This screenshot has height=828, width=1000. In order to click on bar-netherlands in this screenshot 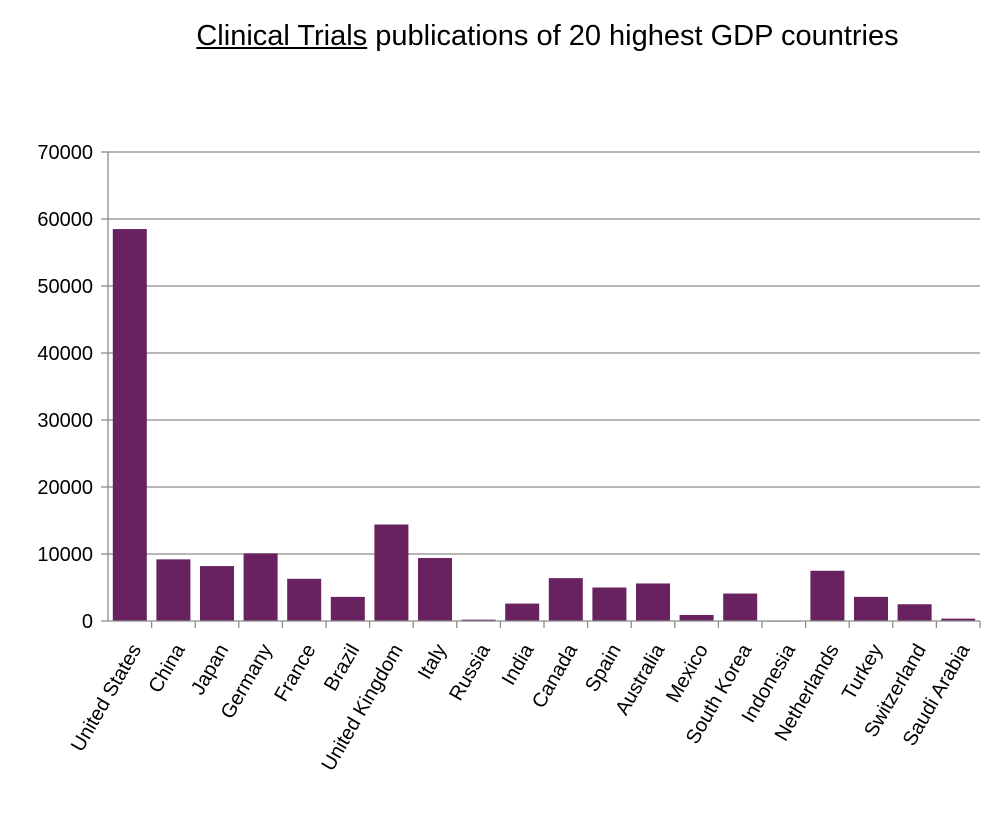, I will do `click(827, 595)`.